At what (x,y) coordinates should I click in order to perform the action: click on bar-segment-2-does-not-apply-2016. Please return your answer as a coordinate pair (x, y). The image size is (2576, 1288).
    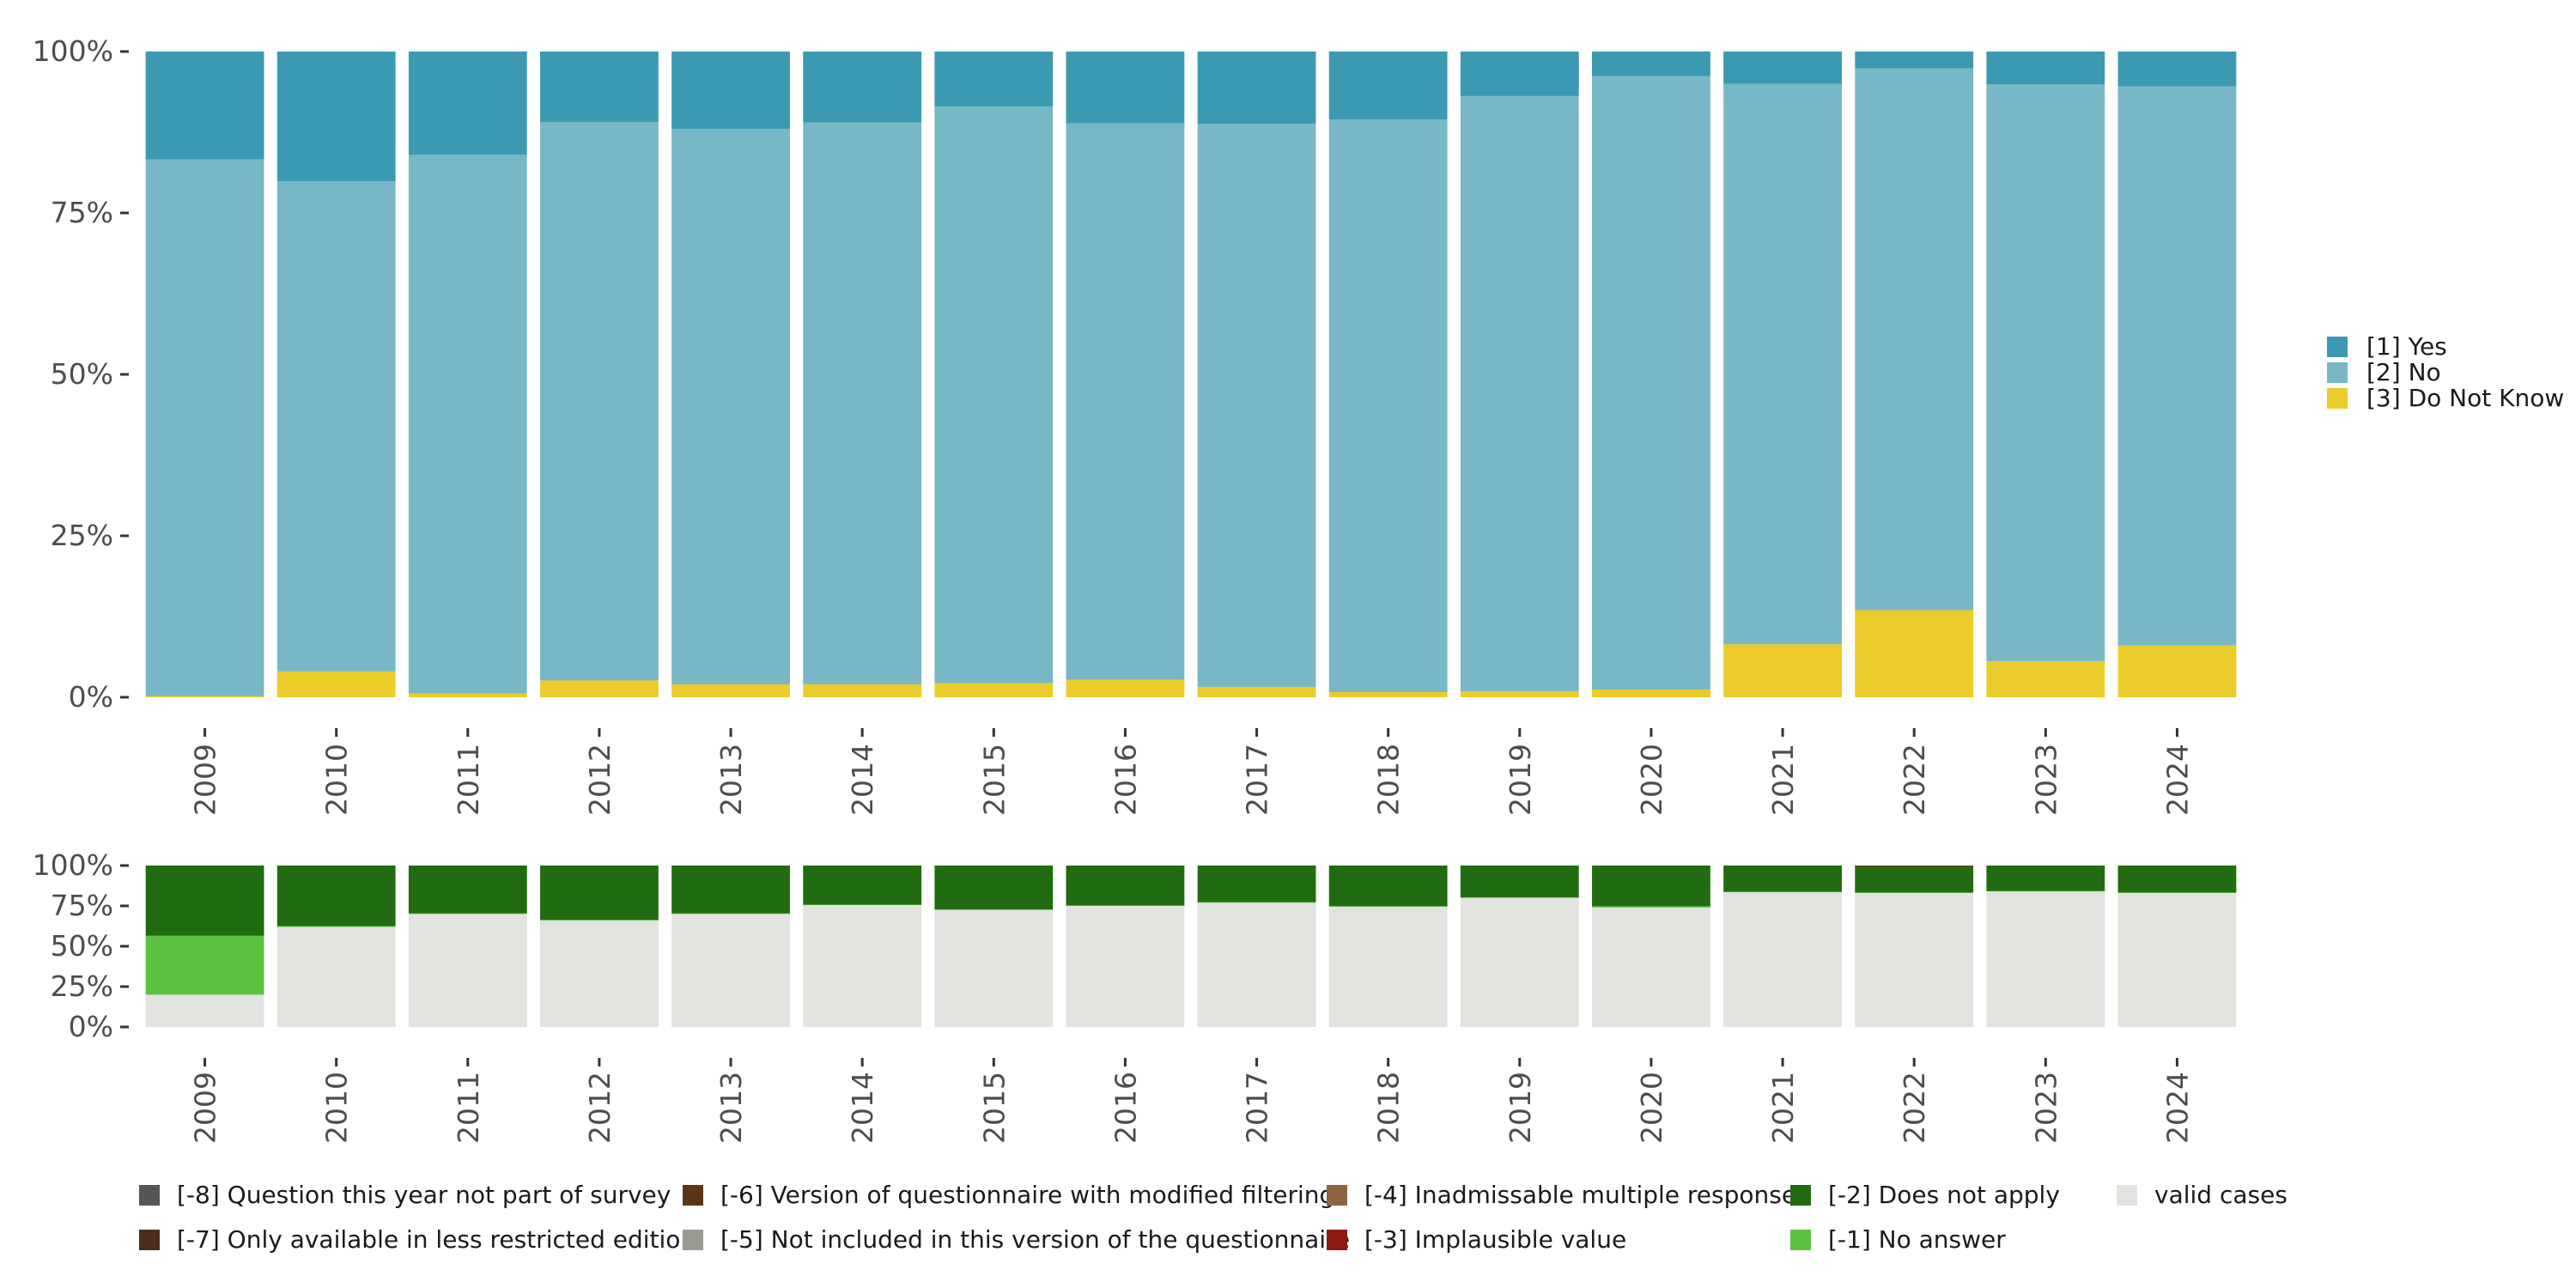
    Looking at the image, I should click on (1125, 886).